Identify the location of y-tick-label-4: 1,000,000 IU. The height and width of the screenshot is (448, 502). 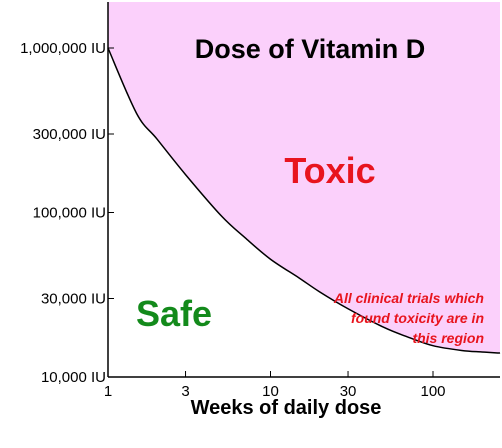
(63, 48).